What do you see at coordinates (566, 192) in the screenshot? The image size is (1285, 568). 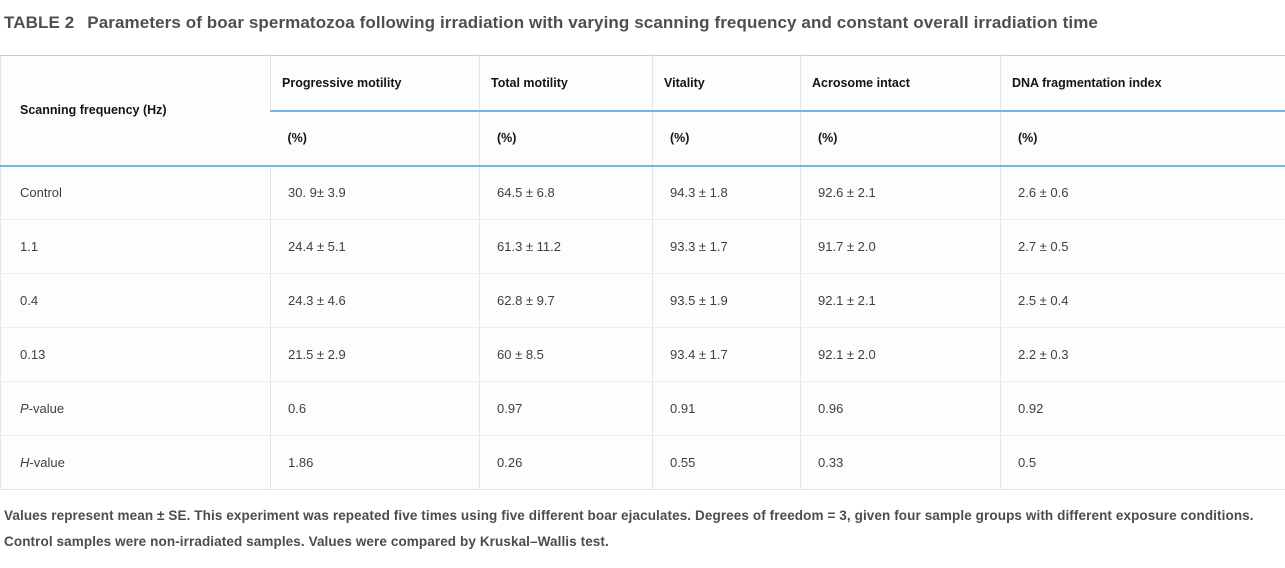 I see `table-cell: 64.5 ± 6.8` at bounding box center [566, 192].